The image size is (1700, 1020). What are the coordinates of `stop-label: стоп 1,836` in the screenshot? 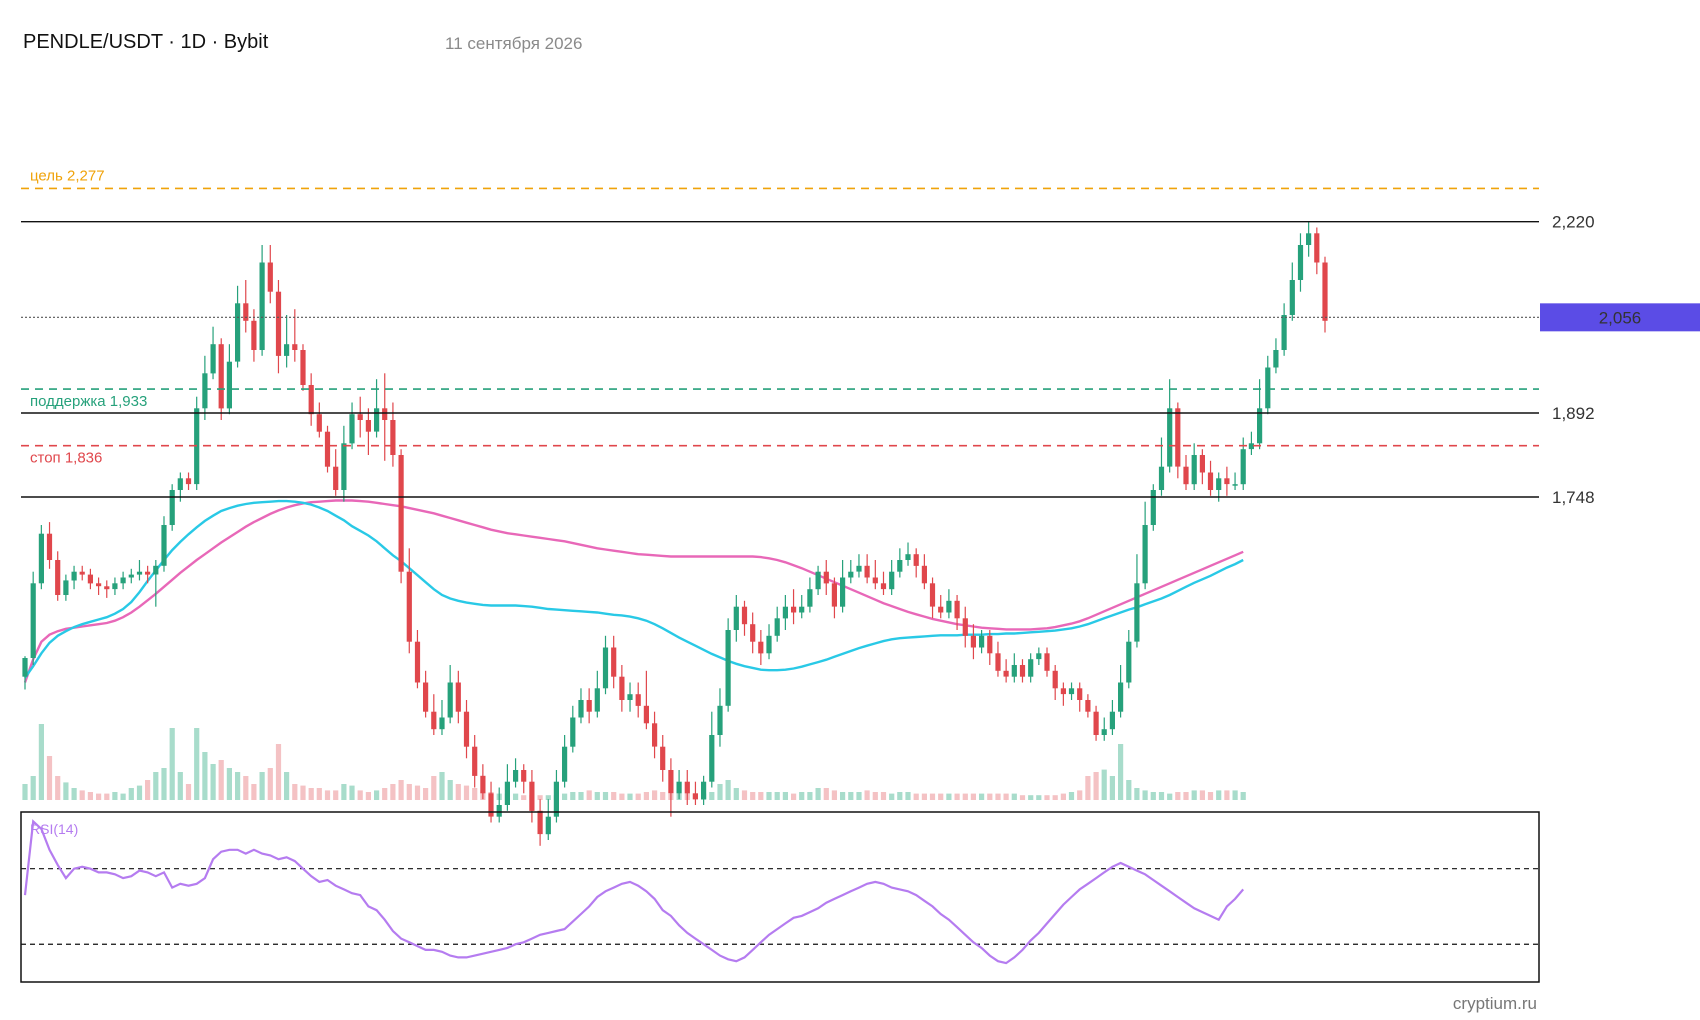 It's located at (66, 458).